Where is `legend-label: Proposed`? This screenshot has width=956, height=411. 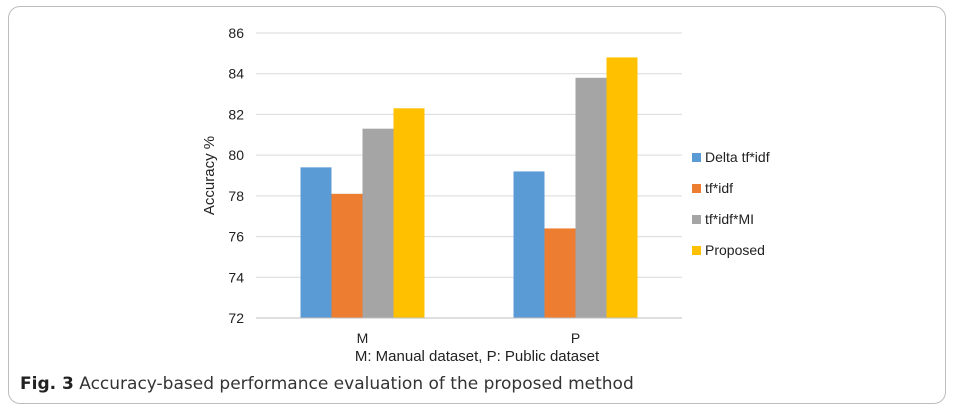
legend-label: Proposed is located at coordinates (735, 250).